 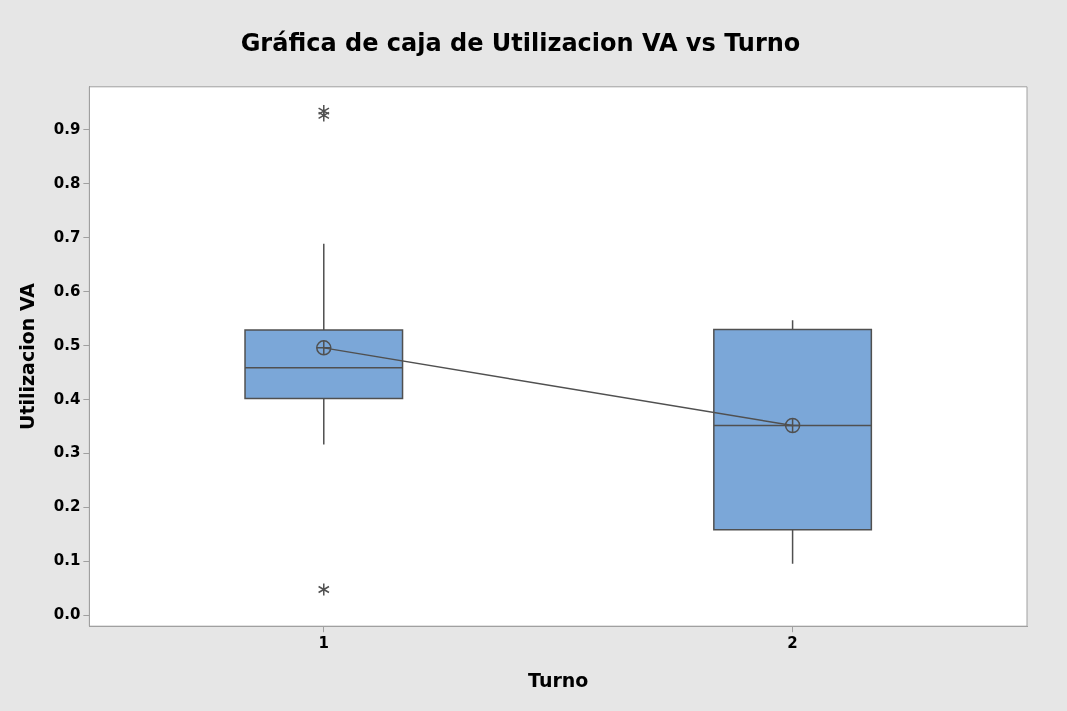 I want to click on y-tick-label: 0.6, so click(x=67, y=290).